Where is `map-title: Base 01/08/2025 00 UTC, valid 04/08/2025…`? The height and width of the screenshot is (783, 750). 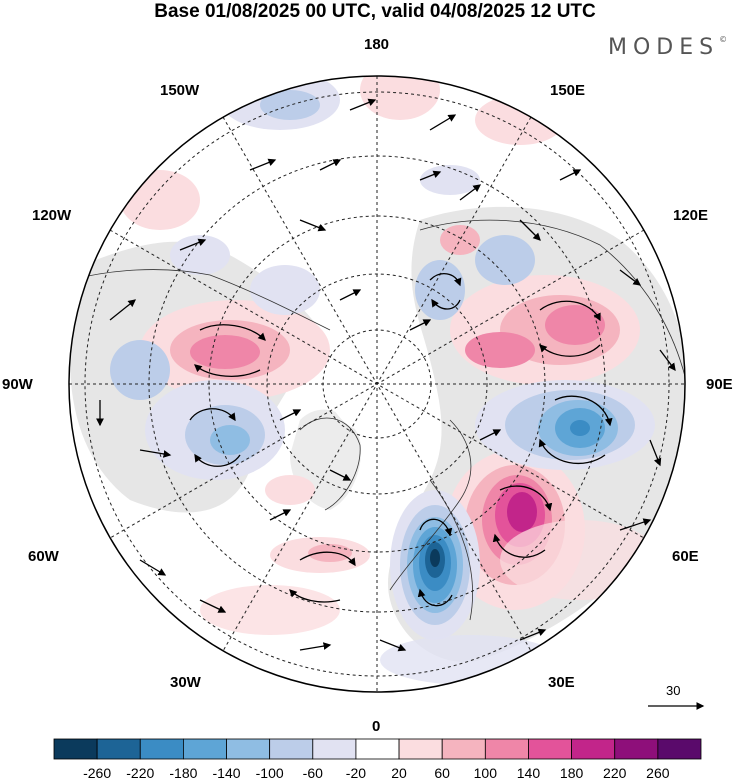
map-title: Base 01/08/2025 00 UTC, valid 04/08/2025… is located at coordinates (375, 11).